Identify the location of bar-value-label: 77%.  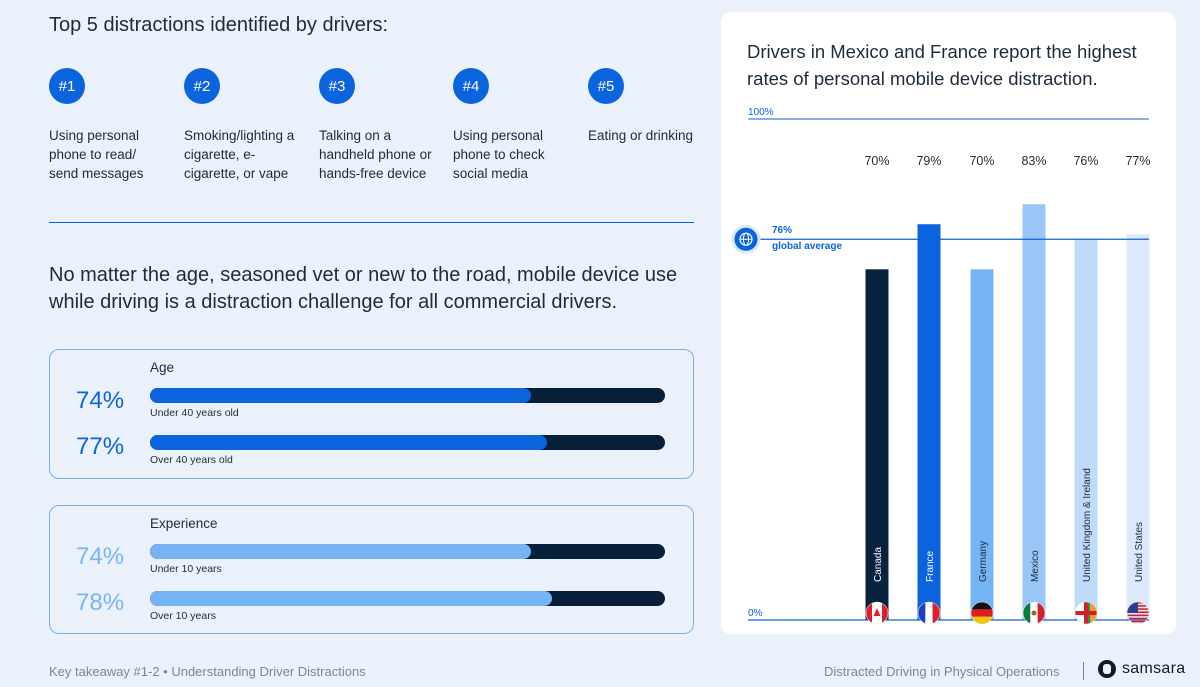
(1137, 161).